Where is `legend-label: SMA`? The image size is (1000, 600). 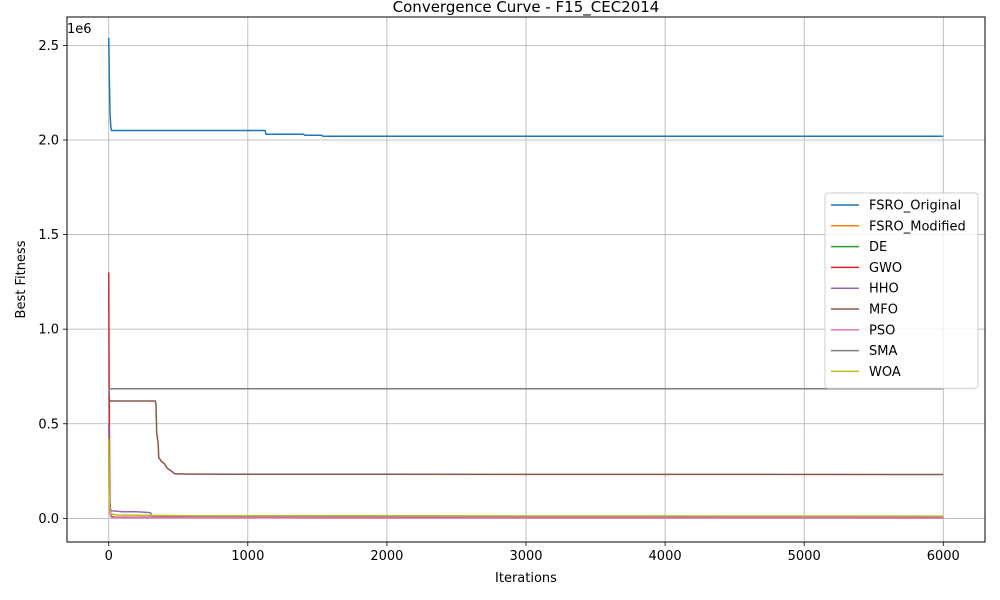 legend-label: SMA is located at coordinates (883, 351).